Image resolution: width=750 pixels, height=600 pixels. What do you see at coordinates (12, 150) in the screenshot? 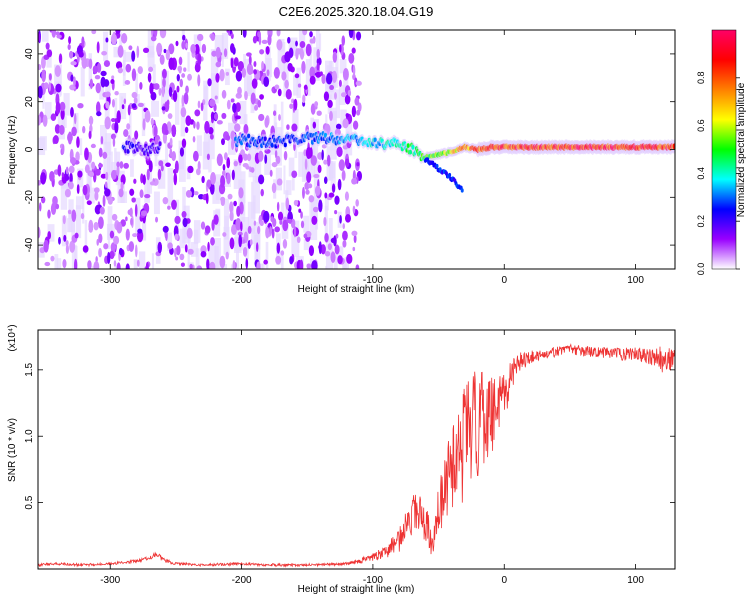
I see `spectrogram-y-label: Frequency (Hz)` at bounding box center [12, 150].